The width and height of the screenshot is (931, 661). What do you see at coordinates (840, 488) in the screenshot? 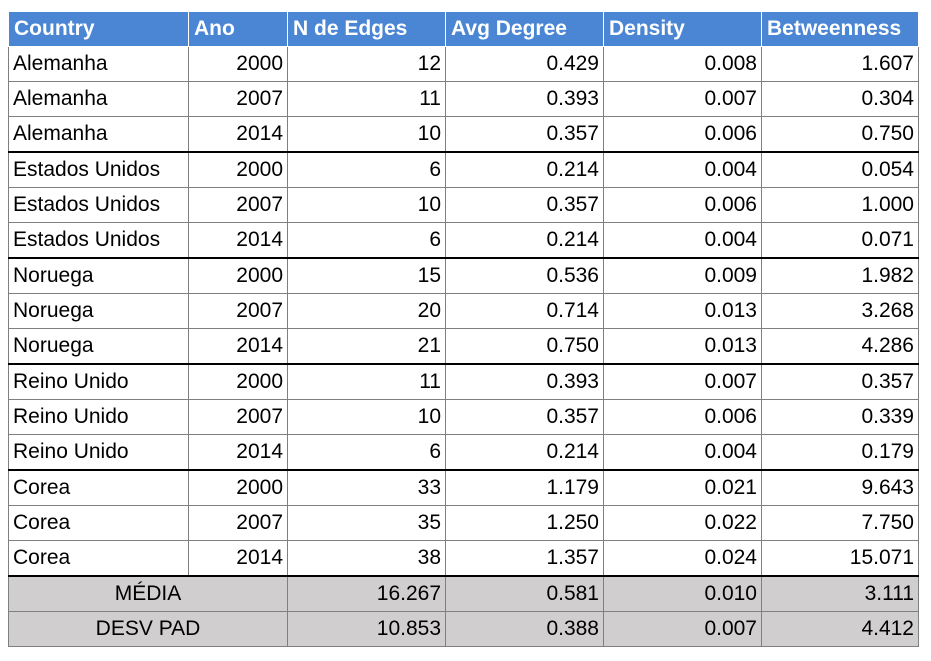
I see `cell-betweenness: 9.643` at bounding box center [840, 488].